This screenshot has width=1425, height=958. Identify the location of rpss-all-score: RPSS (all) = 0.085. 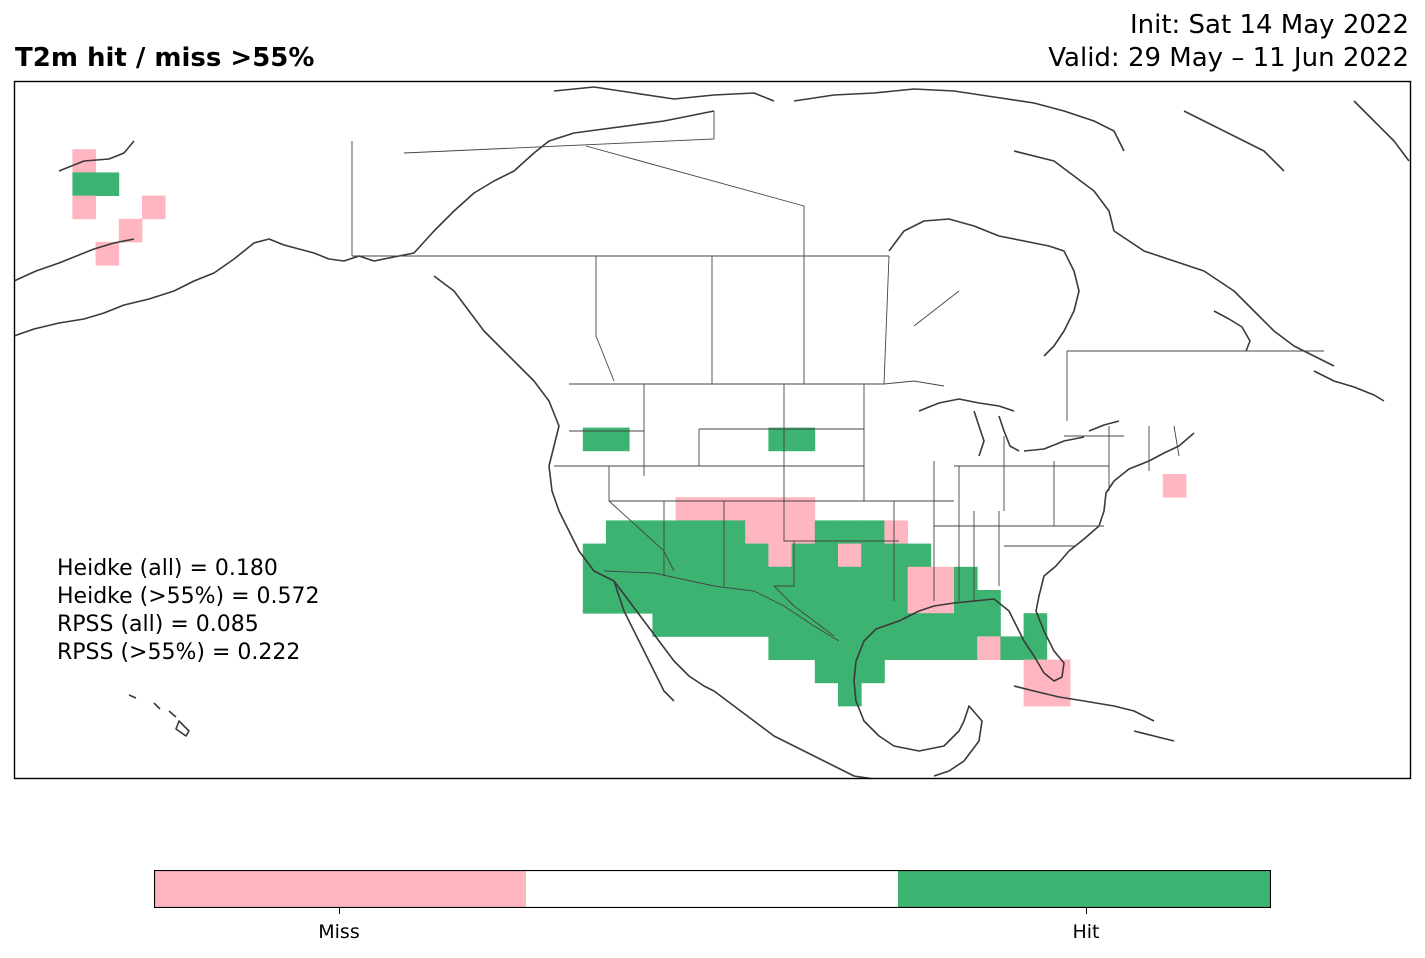
(158, 624).